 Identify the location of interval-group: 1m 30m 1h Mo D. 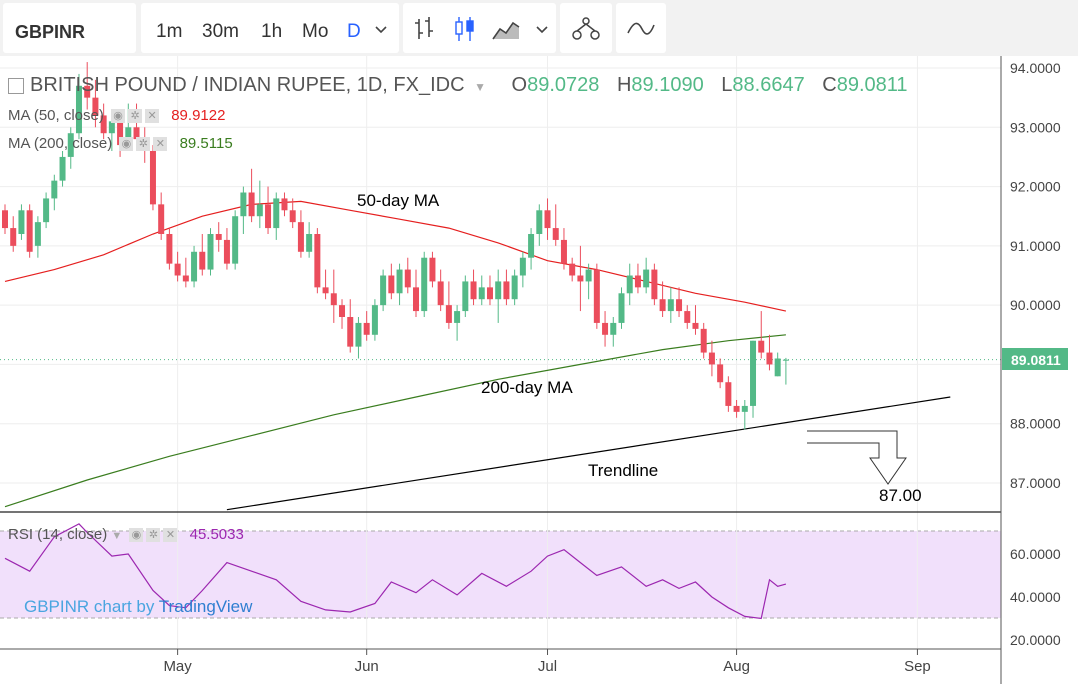
(270, 28).